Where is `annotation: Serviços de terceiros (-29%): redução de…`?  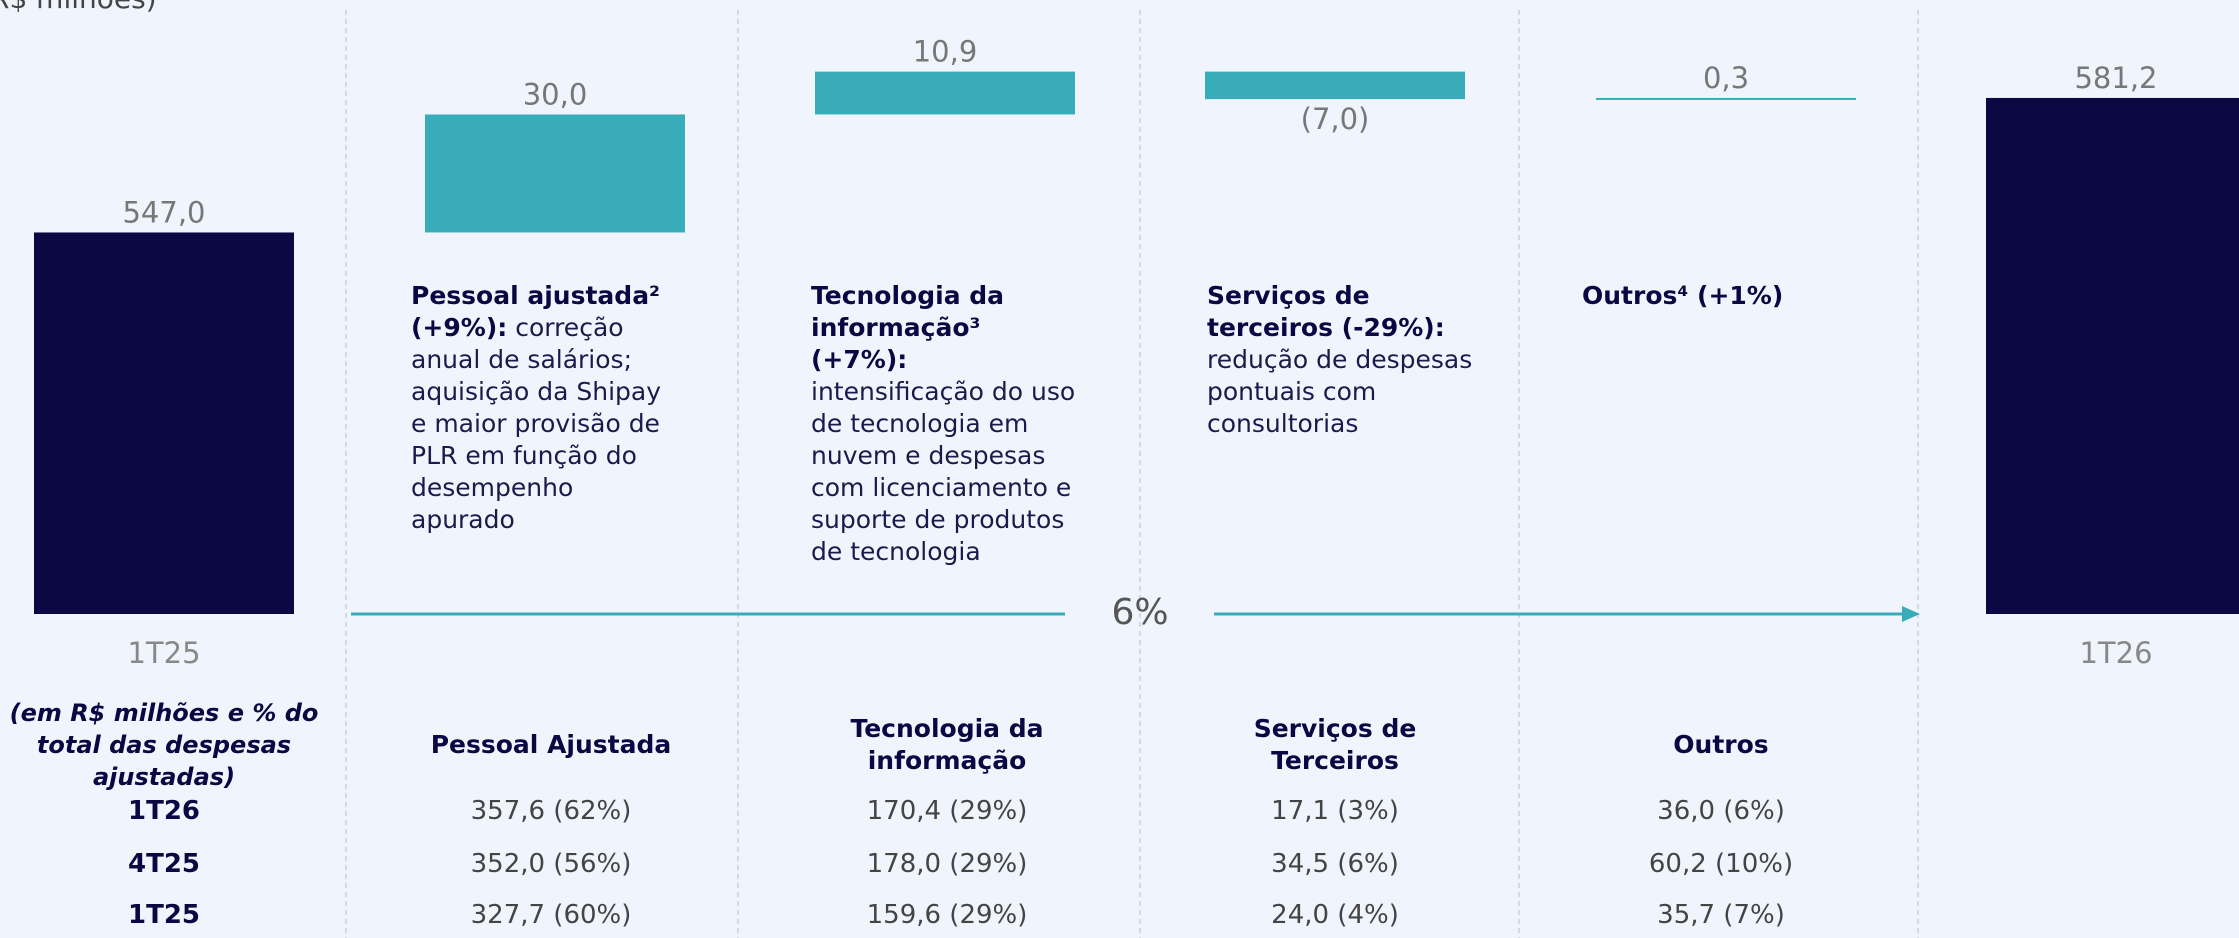
annotation: Serviços de terceiros (-29%): redução de… is located at coordinates (1342, 360).